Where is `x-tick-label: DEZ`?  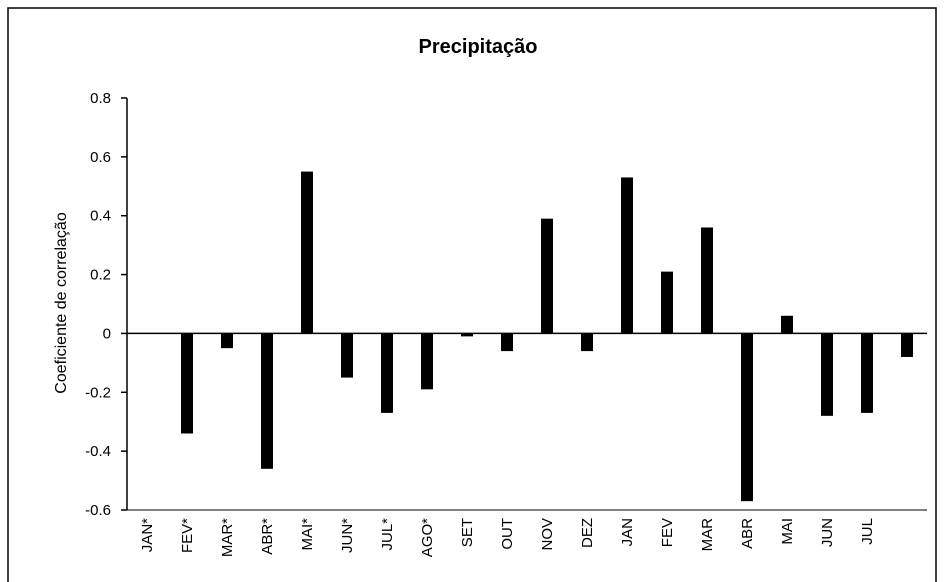 x-tick-label: DEZ is located at coordinates (587, 533).